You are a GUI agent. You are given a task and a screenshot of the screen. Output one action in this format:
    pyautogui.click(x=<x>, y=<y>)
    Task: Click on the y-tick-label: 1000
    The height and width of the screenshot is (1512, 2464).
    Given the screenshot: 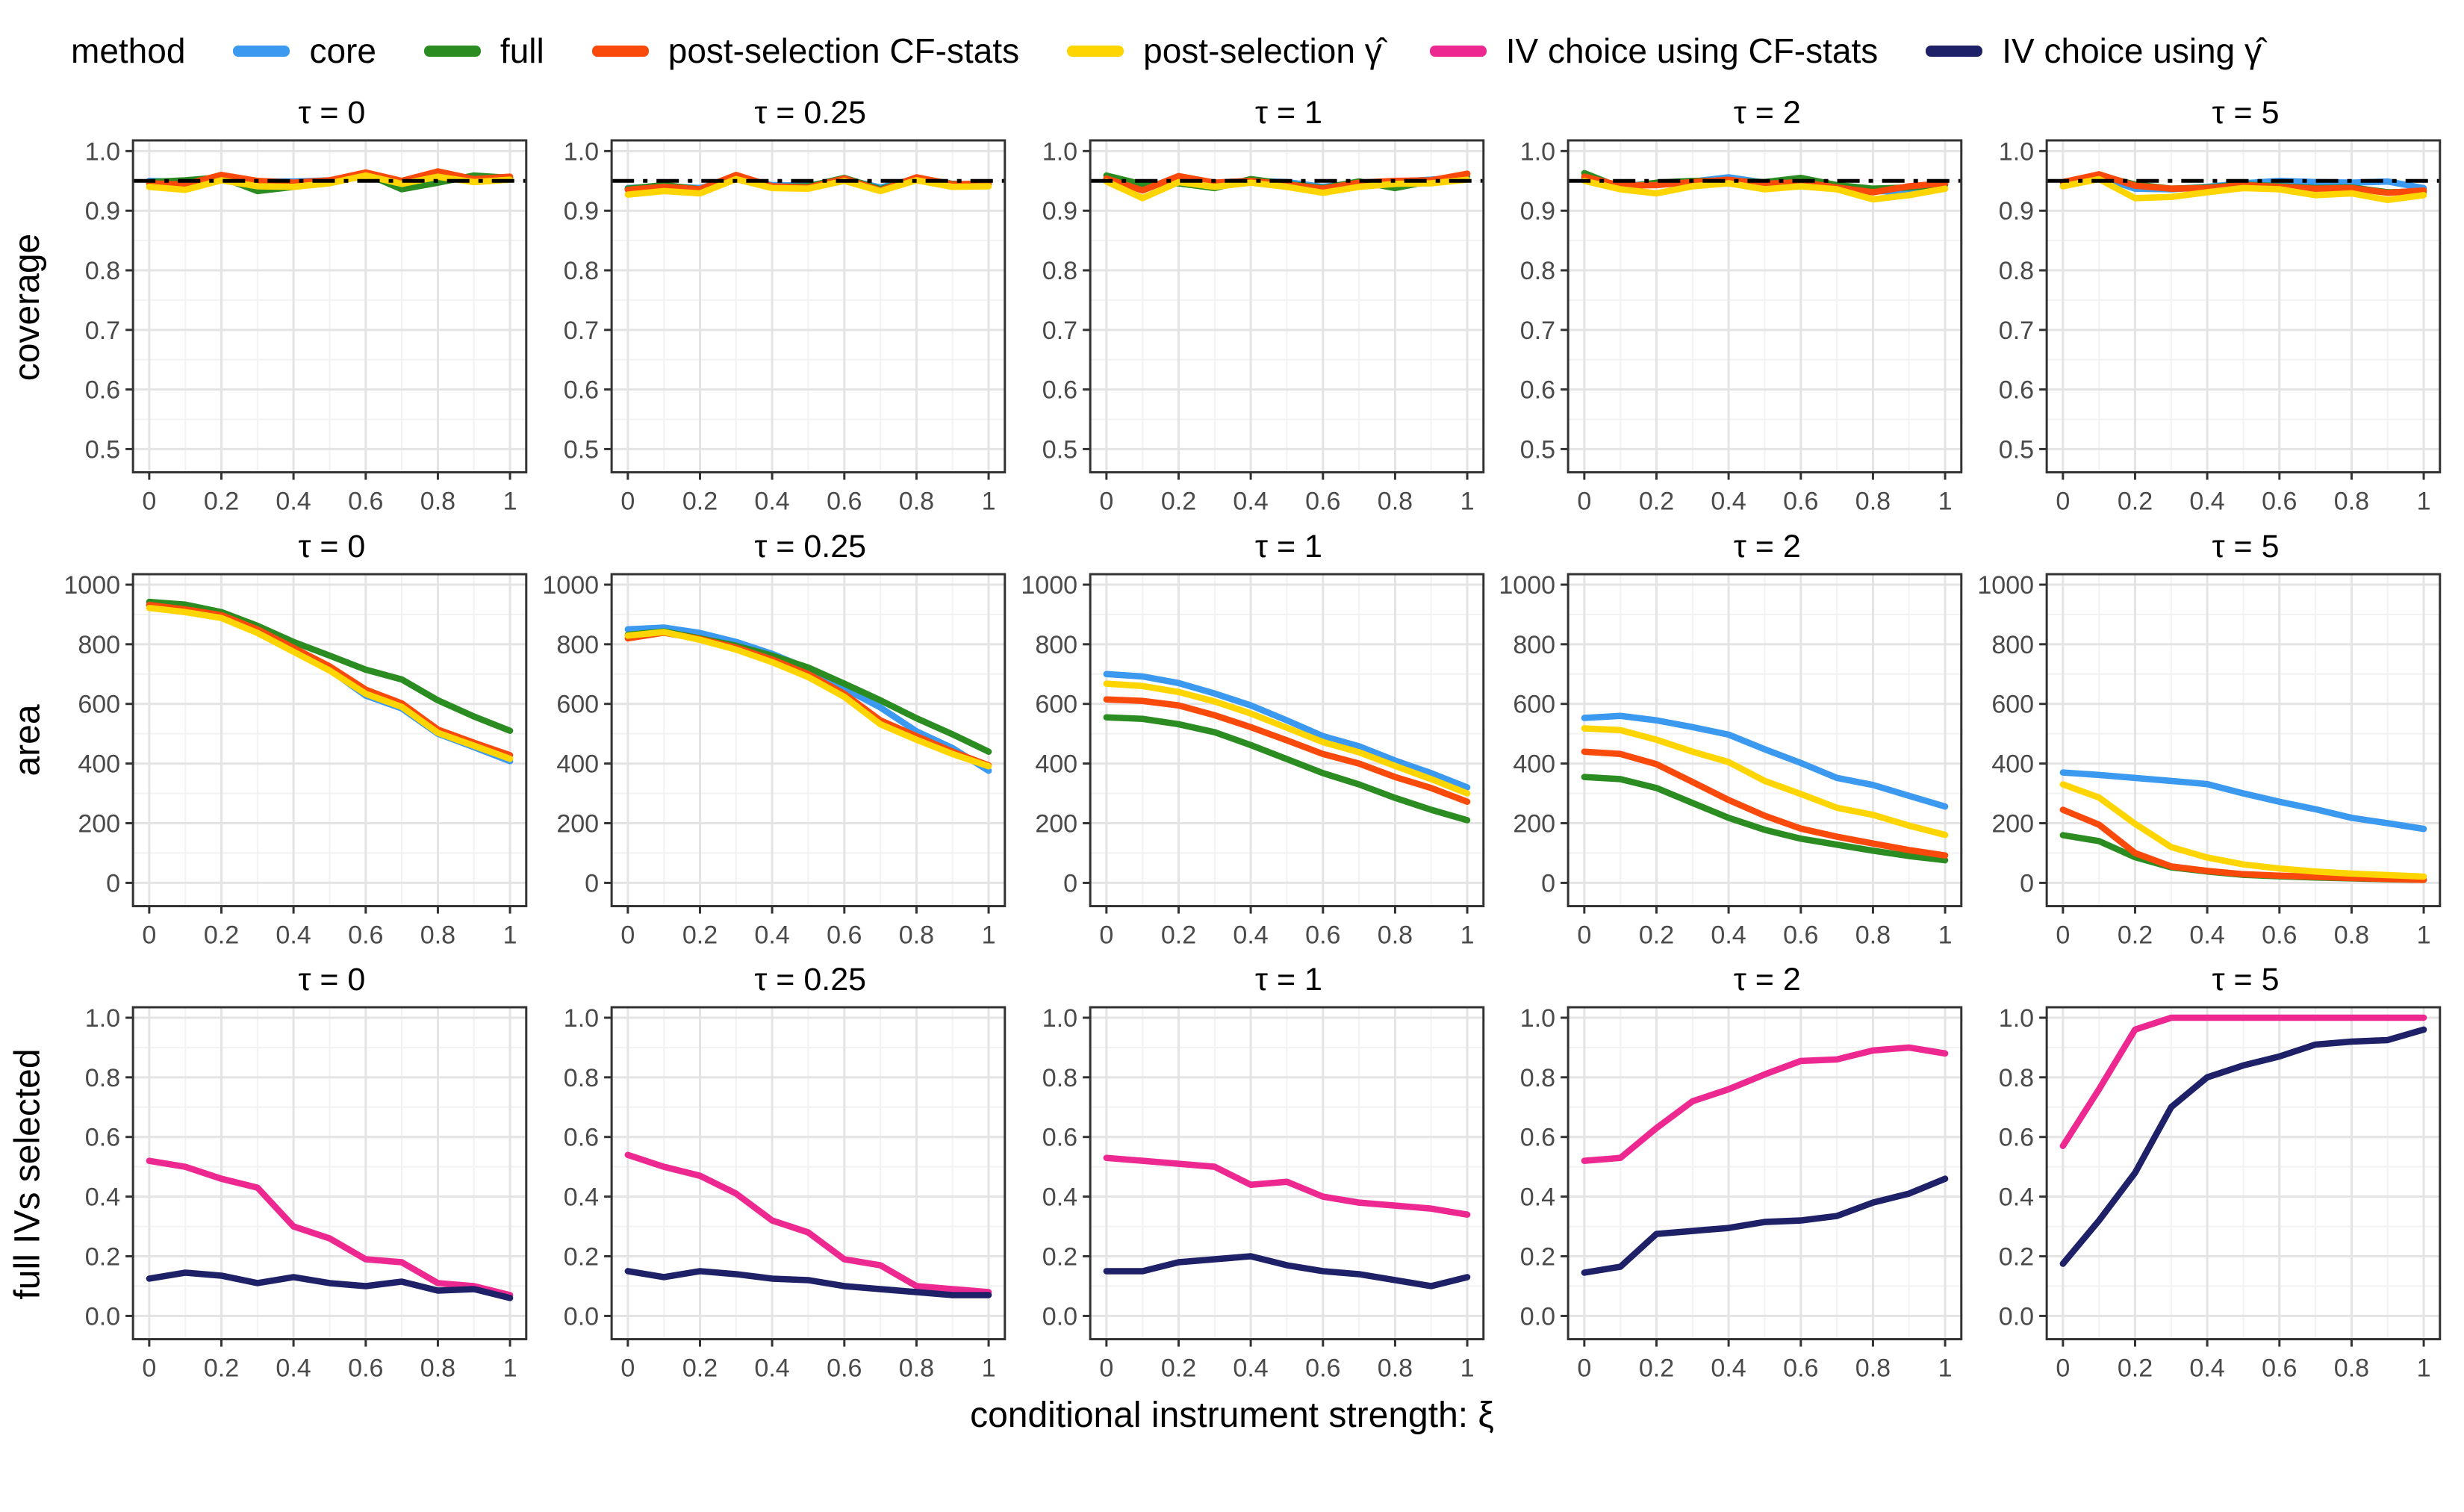 What is the action you would take?
    pyautogui.click(x=2006, y=585)
    